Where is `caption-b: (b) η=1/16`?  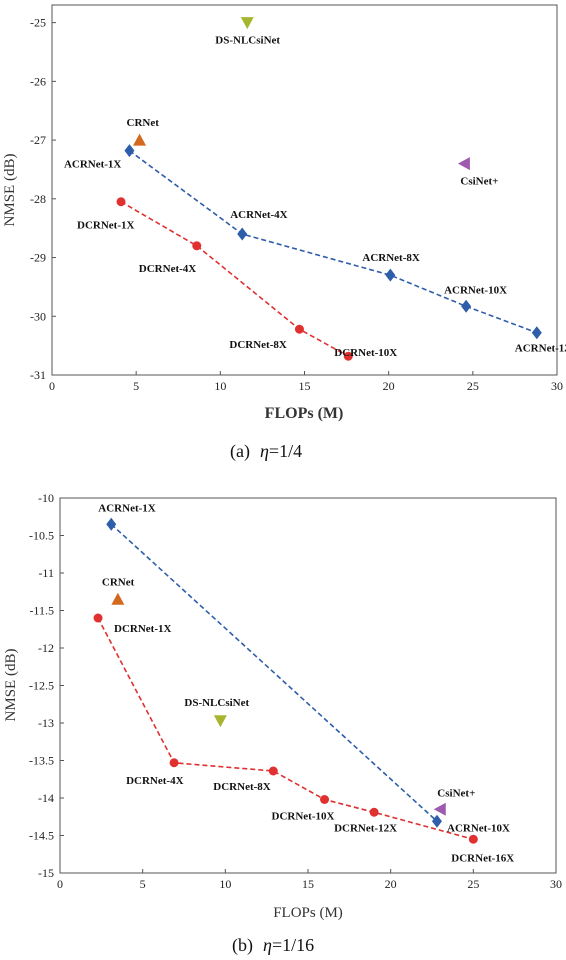 caption-b: (b) η=1/16 is located at coordinates (273, 945).